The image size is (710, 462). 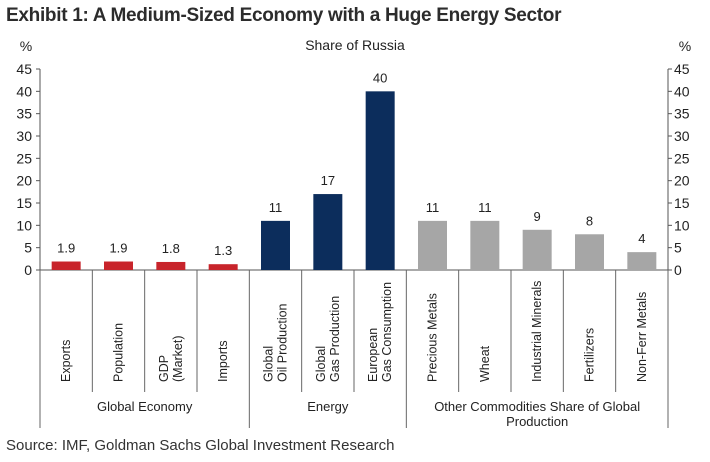 I want to click on category-label: Industrial Minerals, so click(x=537, y=331).